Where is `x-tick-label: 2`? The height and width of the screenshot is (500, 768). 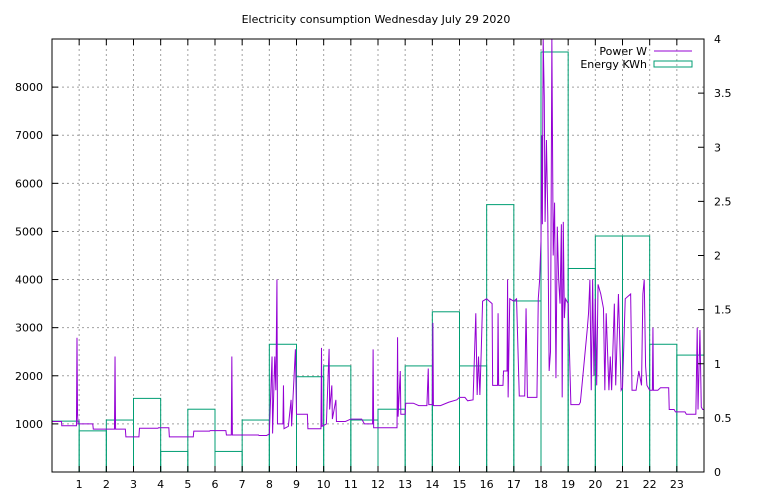
x-tick-label: 2 is located at coordinates (106, 484).